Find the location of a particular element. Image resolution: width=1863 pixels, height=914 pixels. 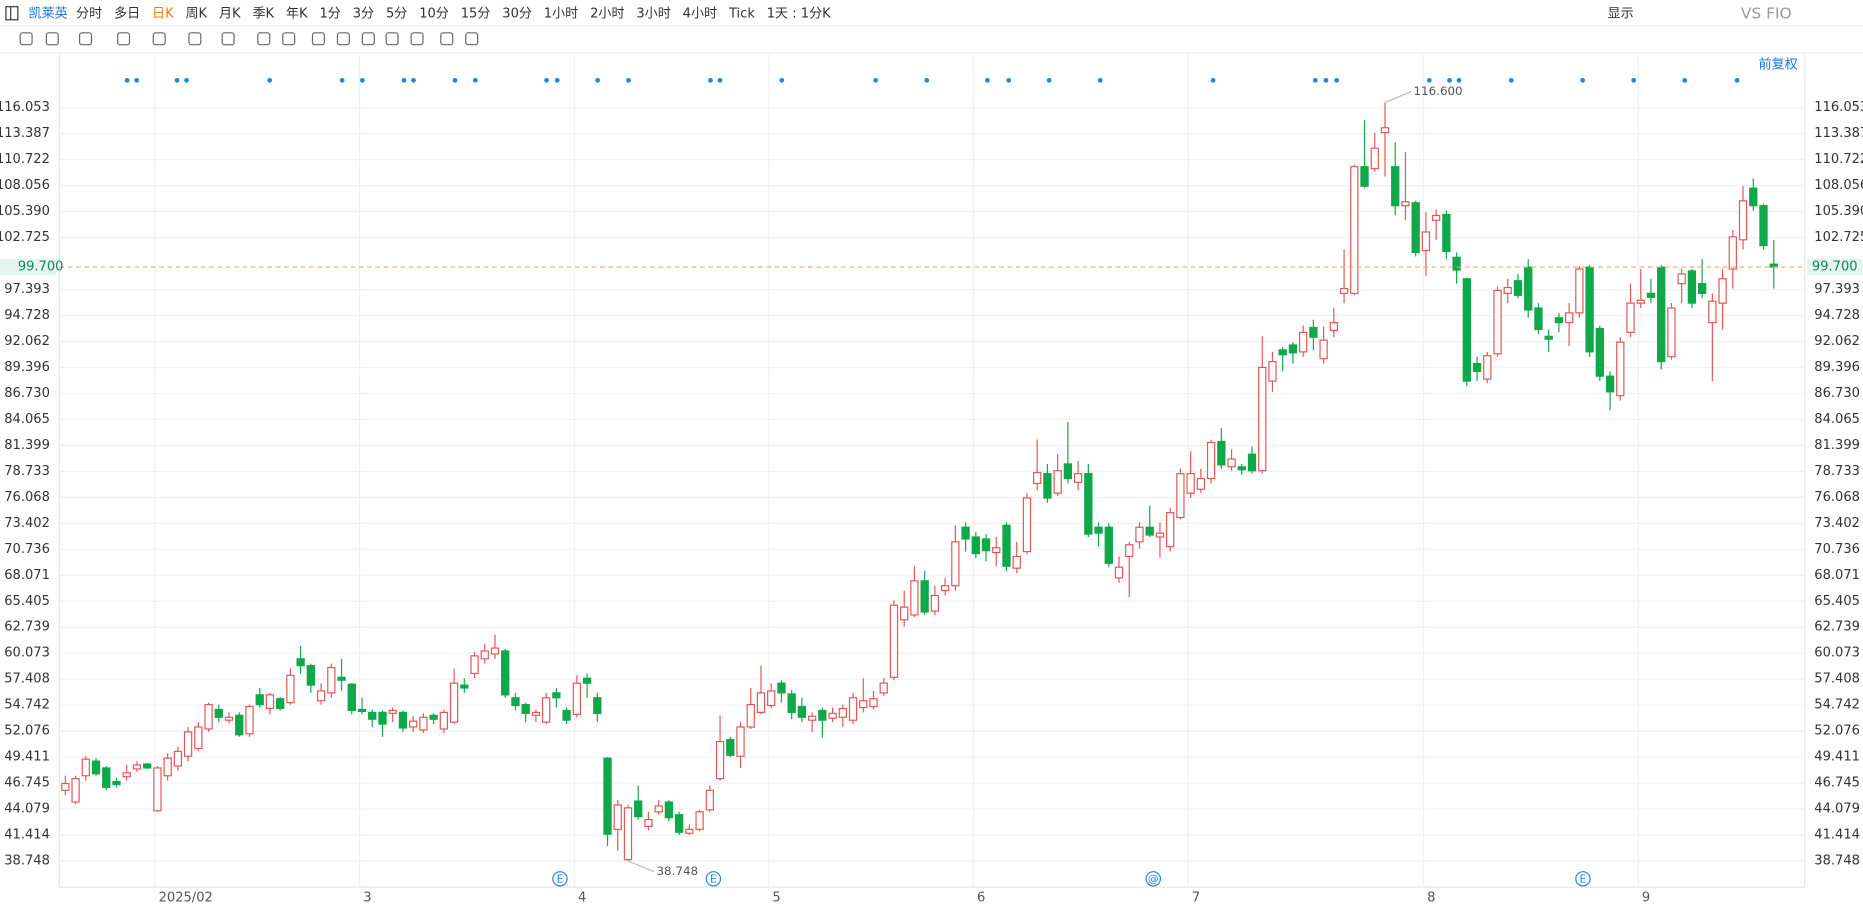

period-button: 5分 is located at coordinates (396, 13).